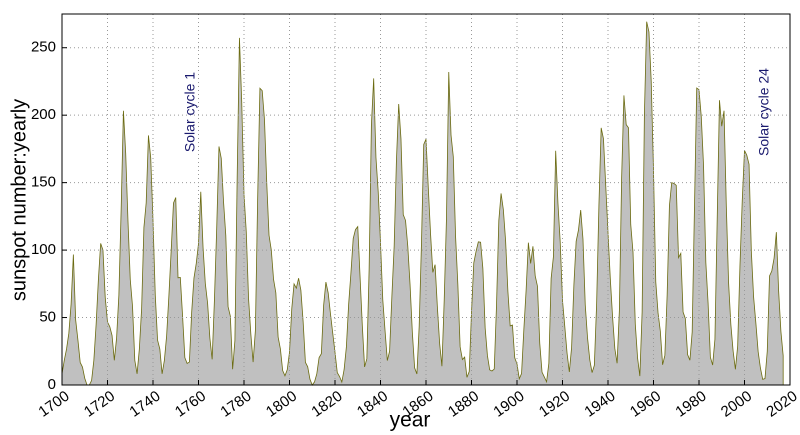 This screenshot has height=435, width=800. Describe the element at coordinates (736, 404) in the screenshot. I see `x-tick-label: 2000` at that location.